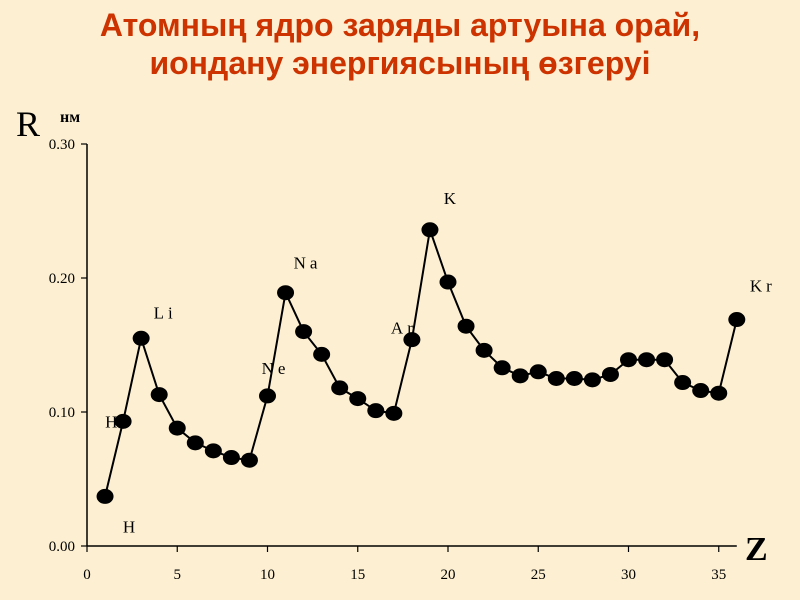 Image resolution: width=800 pixels, height=600 pixels. What do you see at coordinates (357, 575) in the screenshot?
I see `x-tick-label: 15` at bounding box center [357, 575].